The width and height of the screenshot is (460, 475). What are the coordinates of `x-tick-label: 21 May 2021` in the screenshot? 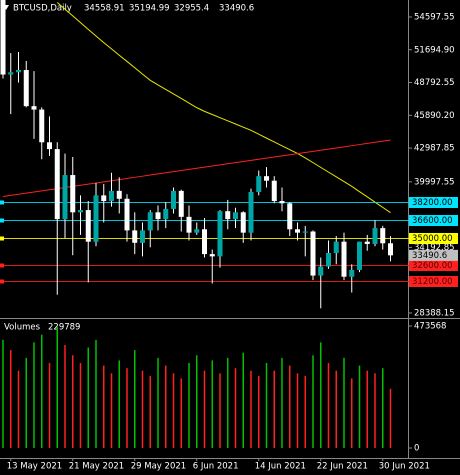 It's located at (96, 467).